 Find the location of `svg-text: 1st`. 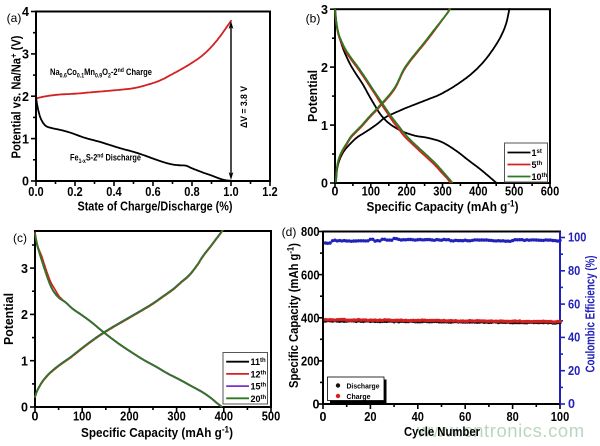

svg-text: 1st is located at coordinates (537, 153).